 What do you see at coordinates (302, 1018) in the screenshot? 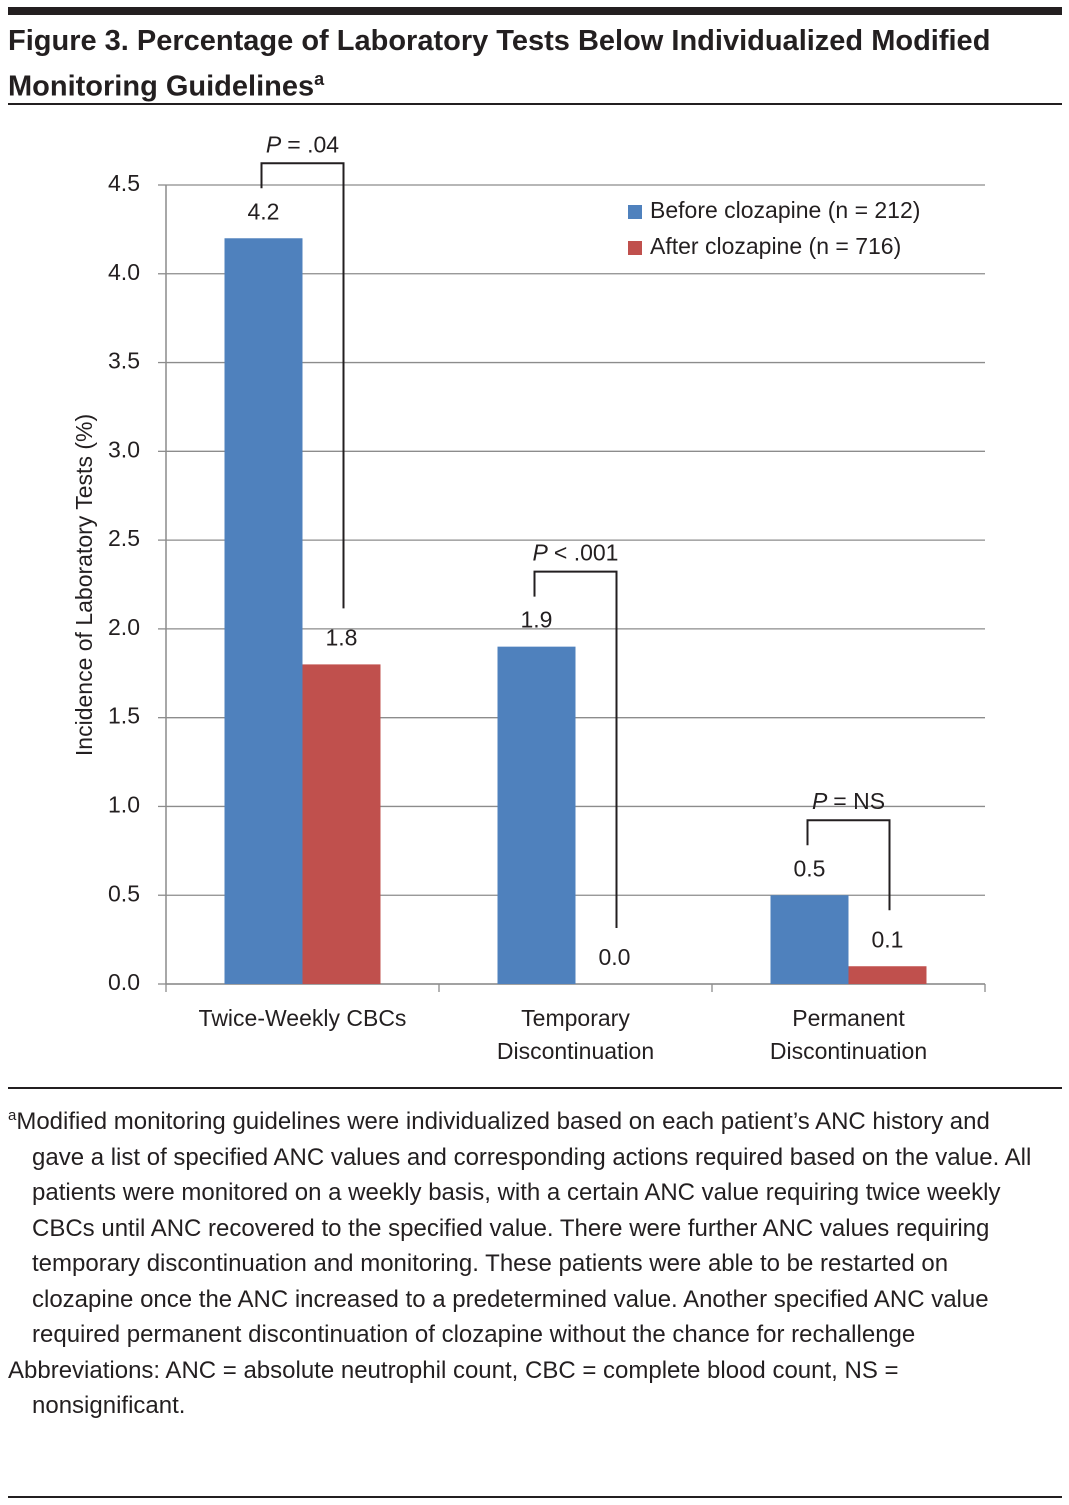
I see `x-tick-label: Twice-Weekly CBCs` at bounding box center [302, 1018].